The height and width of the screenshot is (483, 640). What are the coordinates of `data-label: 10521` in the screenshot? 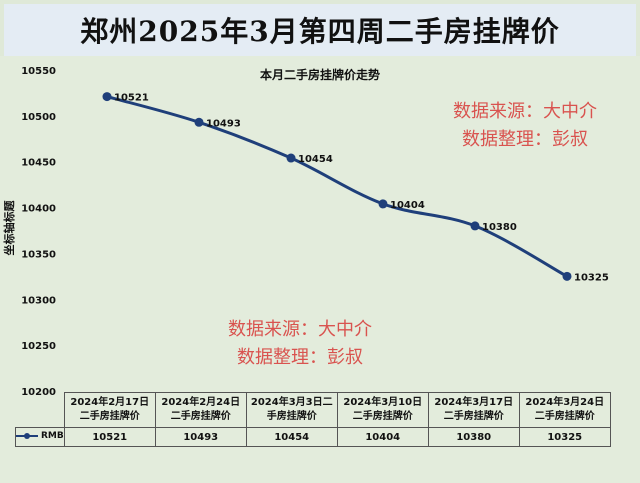 It's located at (131, 98).